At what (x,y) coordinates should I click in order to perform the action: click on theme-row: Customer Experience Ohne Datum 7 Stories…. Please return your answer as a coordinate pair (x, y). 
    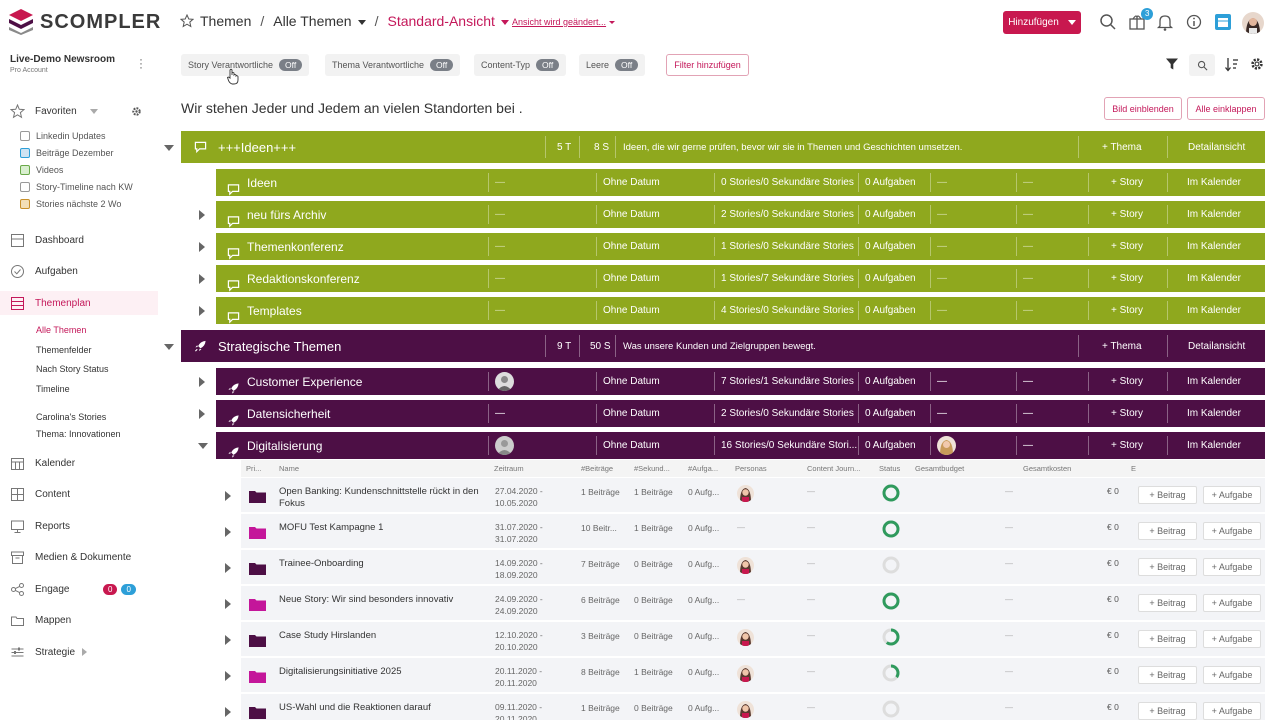
    Looking at the image, I should click on (740, 381).